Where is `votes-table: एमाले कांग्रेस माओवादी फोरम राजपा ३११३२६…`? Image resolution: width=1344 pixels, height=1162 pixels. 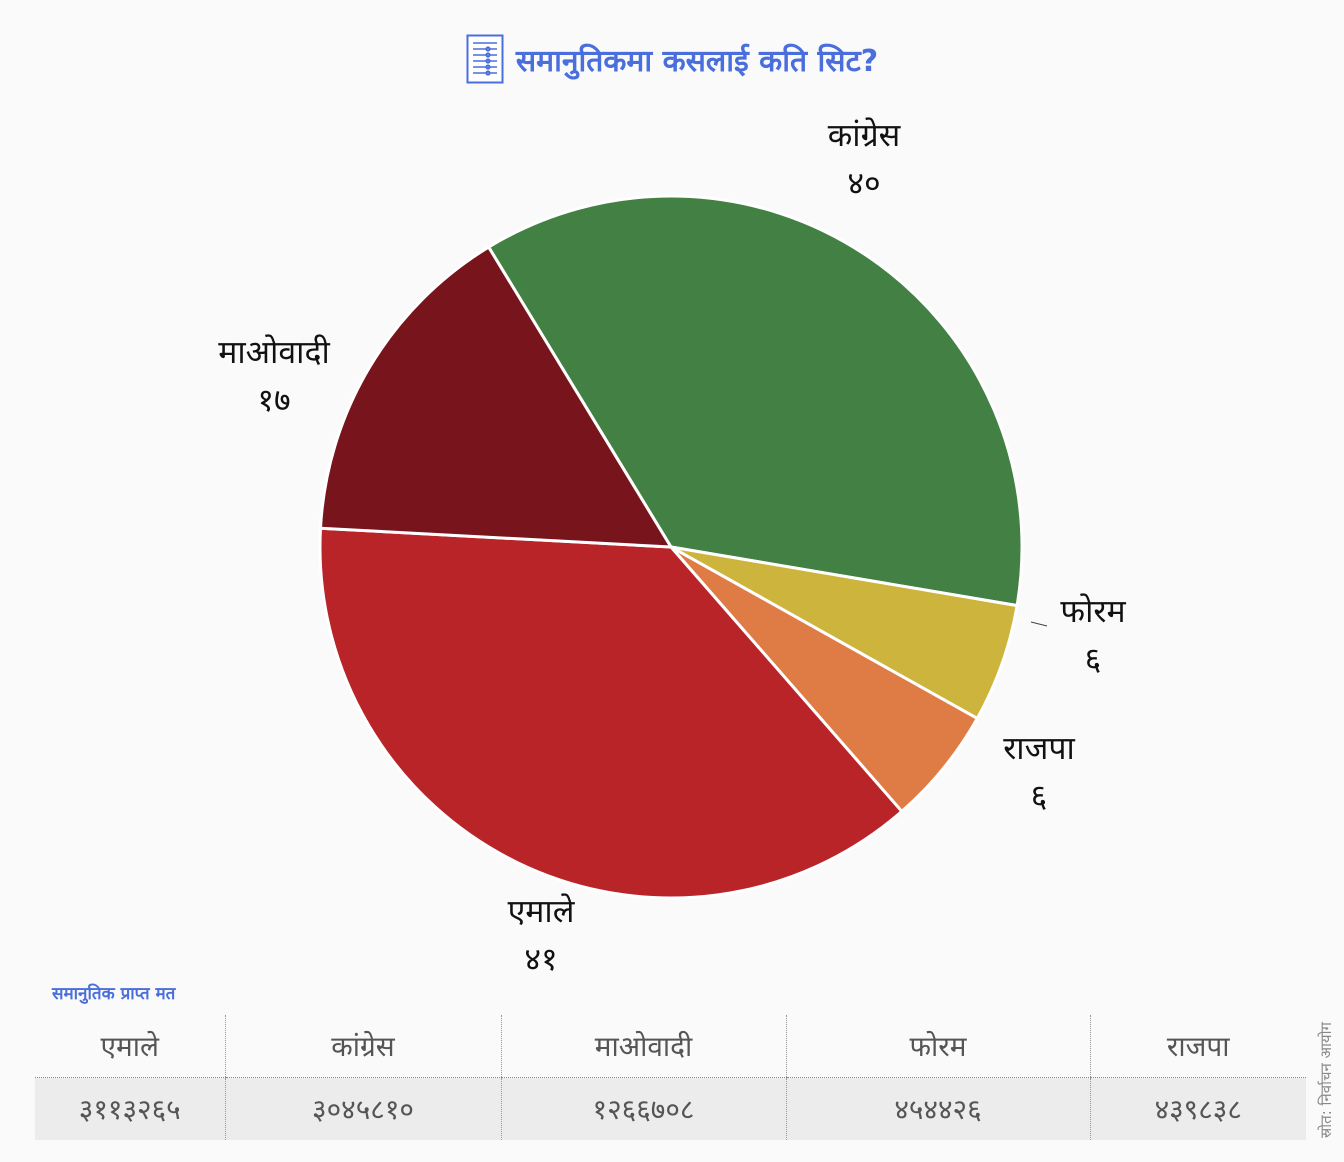
votes-table: एमाले कांग्रेस माओवादी फोरम राजपा ३११३२६… is located at coordinates (670, 1077).